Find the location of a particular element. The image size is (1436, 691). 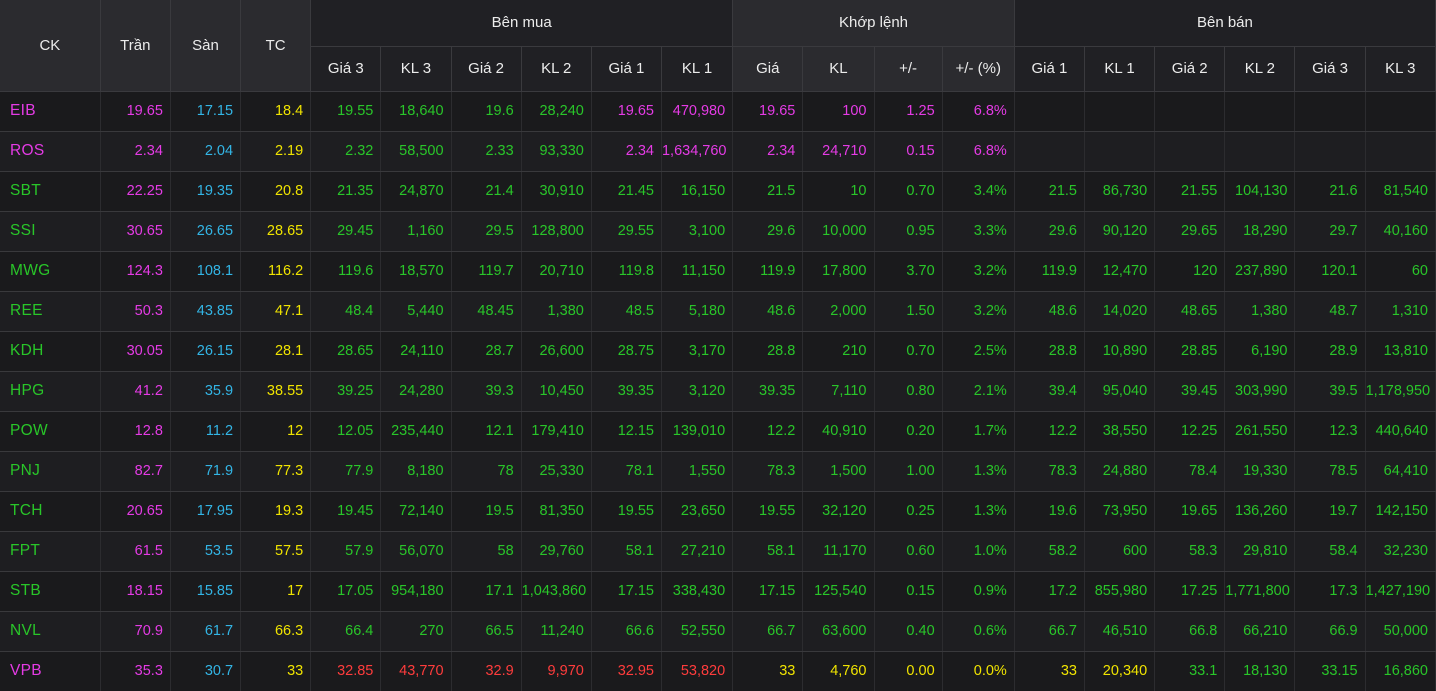

floor-price: 61.7 is located at coordinates (206, 631).